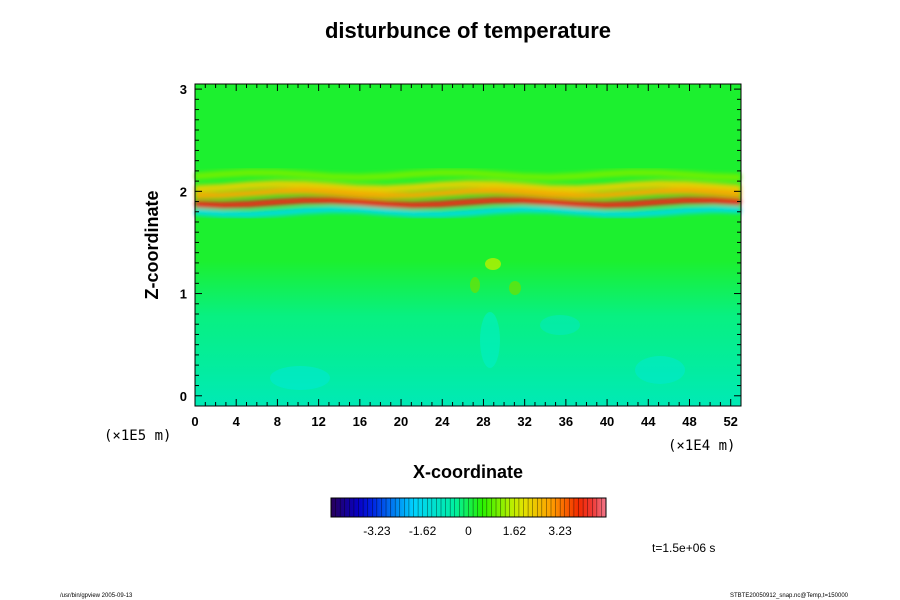 The height and width of the screenshot is (600, 900). Describe the element at coordinates (701, 446) in the screenshot. I see `x-unit-label: (×1E4 m)` at that location.